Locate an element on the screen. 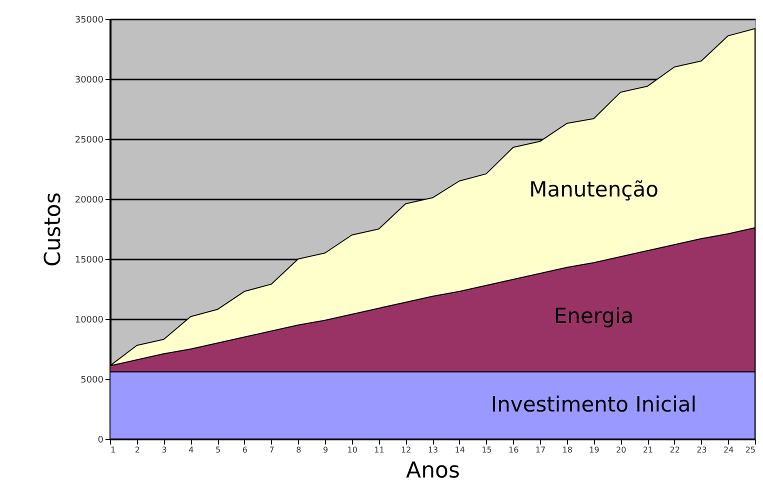 This screenshot has width=763, height=498. y-tick-label: 20000 is located at coordinates (89, 201).